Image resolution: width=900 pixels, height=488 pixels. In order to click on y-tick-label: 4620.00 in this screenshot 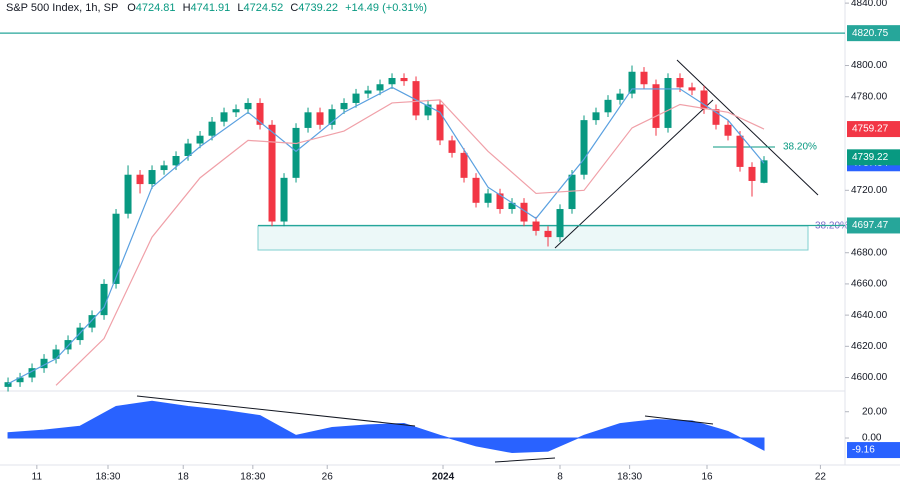, I will do `click(869, 346)`.